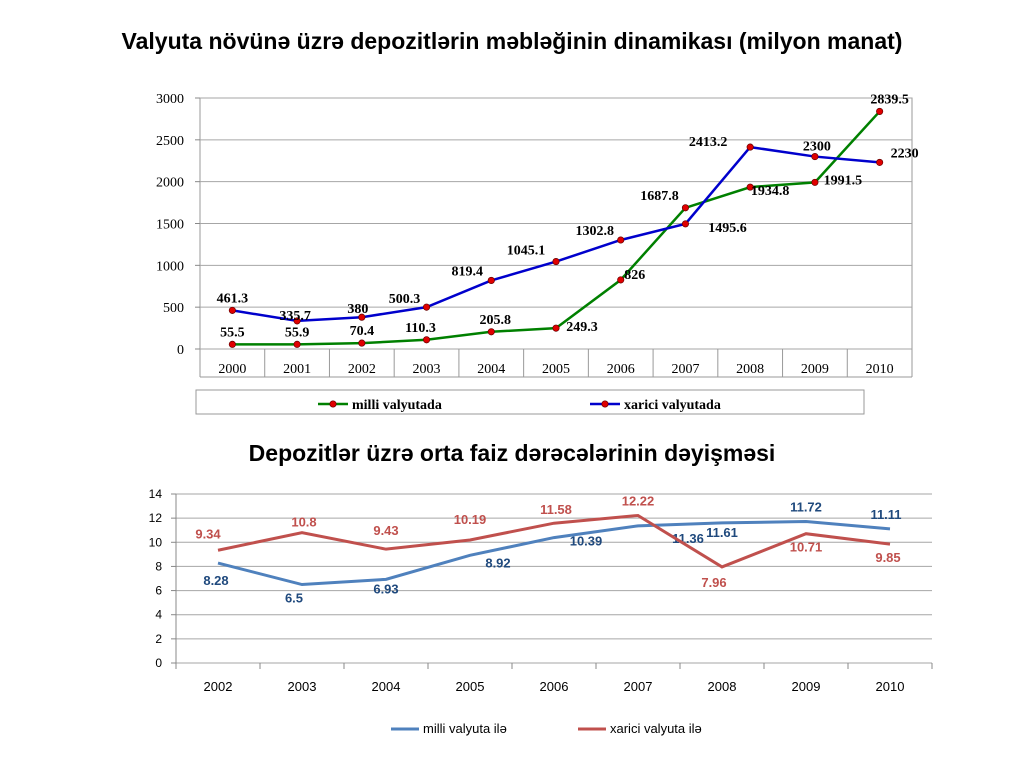  What do you see at coordinates (297, 369) in the screenshot?
I see `x-tick-label: 2001` at bounding box center [297, 369].